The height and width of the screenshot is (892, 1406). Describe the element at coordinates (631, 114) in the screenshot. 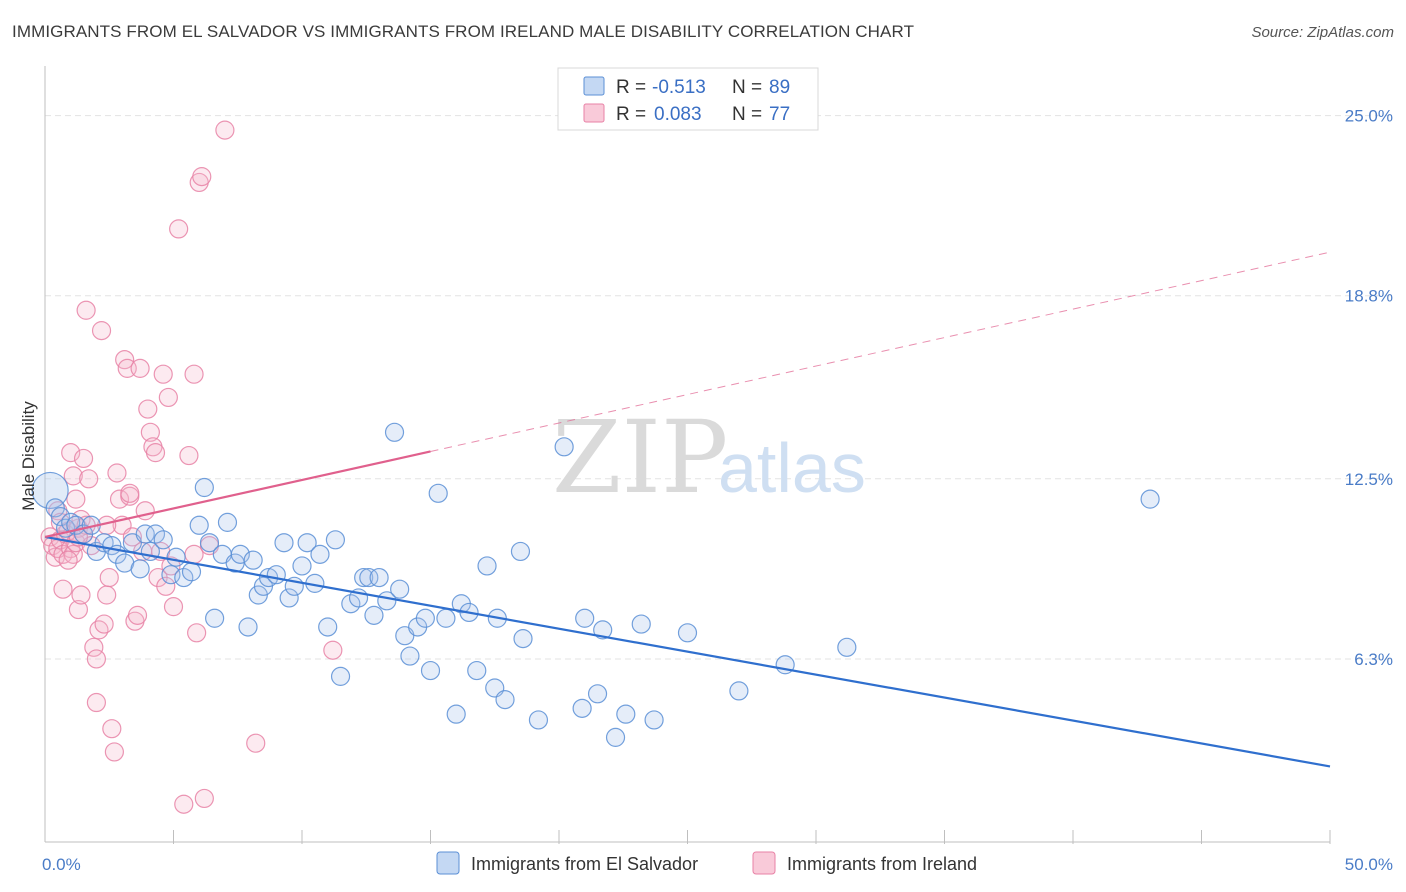

I see `legend-r-label-1: R =` at that location.